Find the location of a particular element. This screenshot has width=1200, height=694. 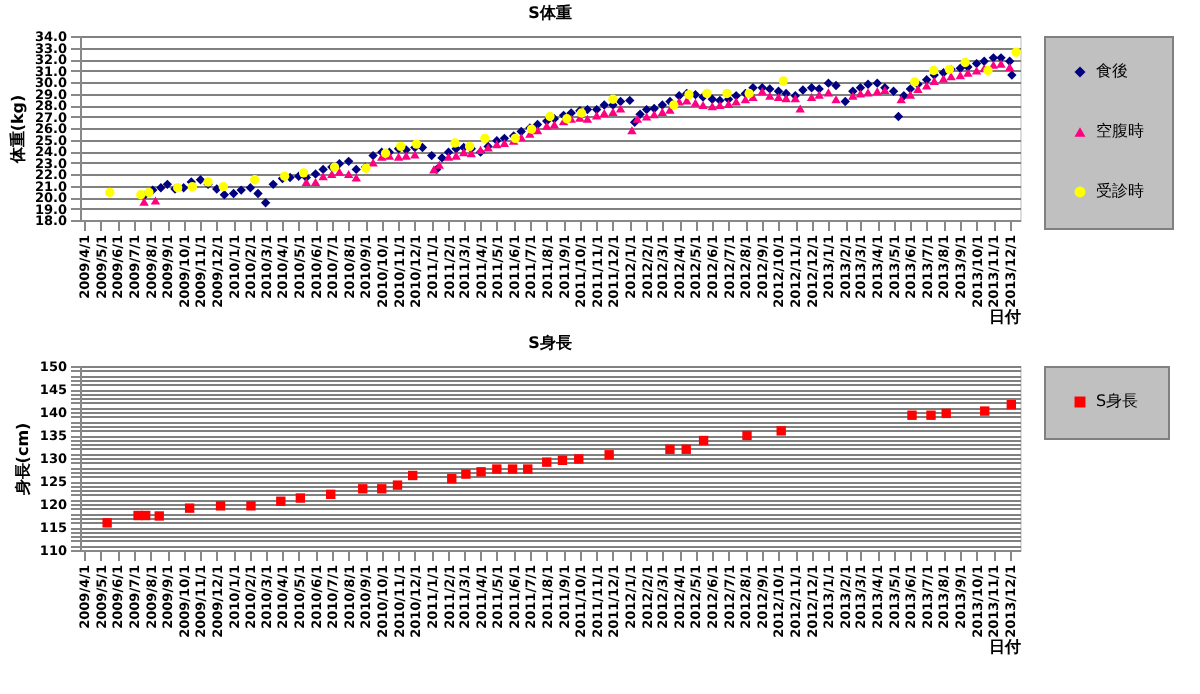

legend-label: 空腹時 is located at coordinates (1120, 131).